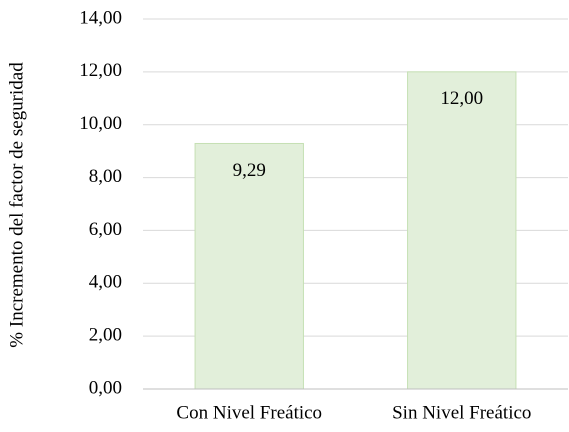  What do you see at coordinates (461, 98) in the screenshot?
I see `data-label: 12,00` at bounding box center [461, 98].